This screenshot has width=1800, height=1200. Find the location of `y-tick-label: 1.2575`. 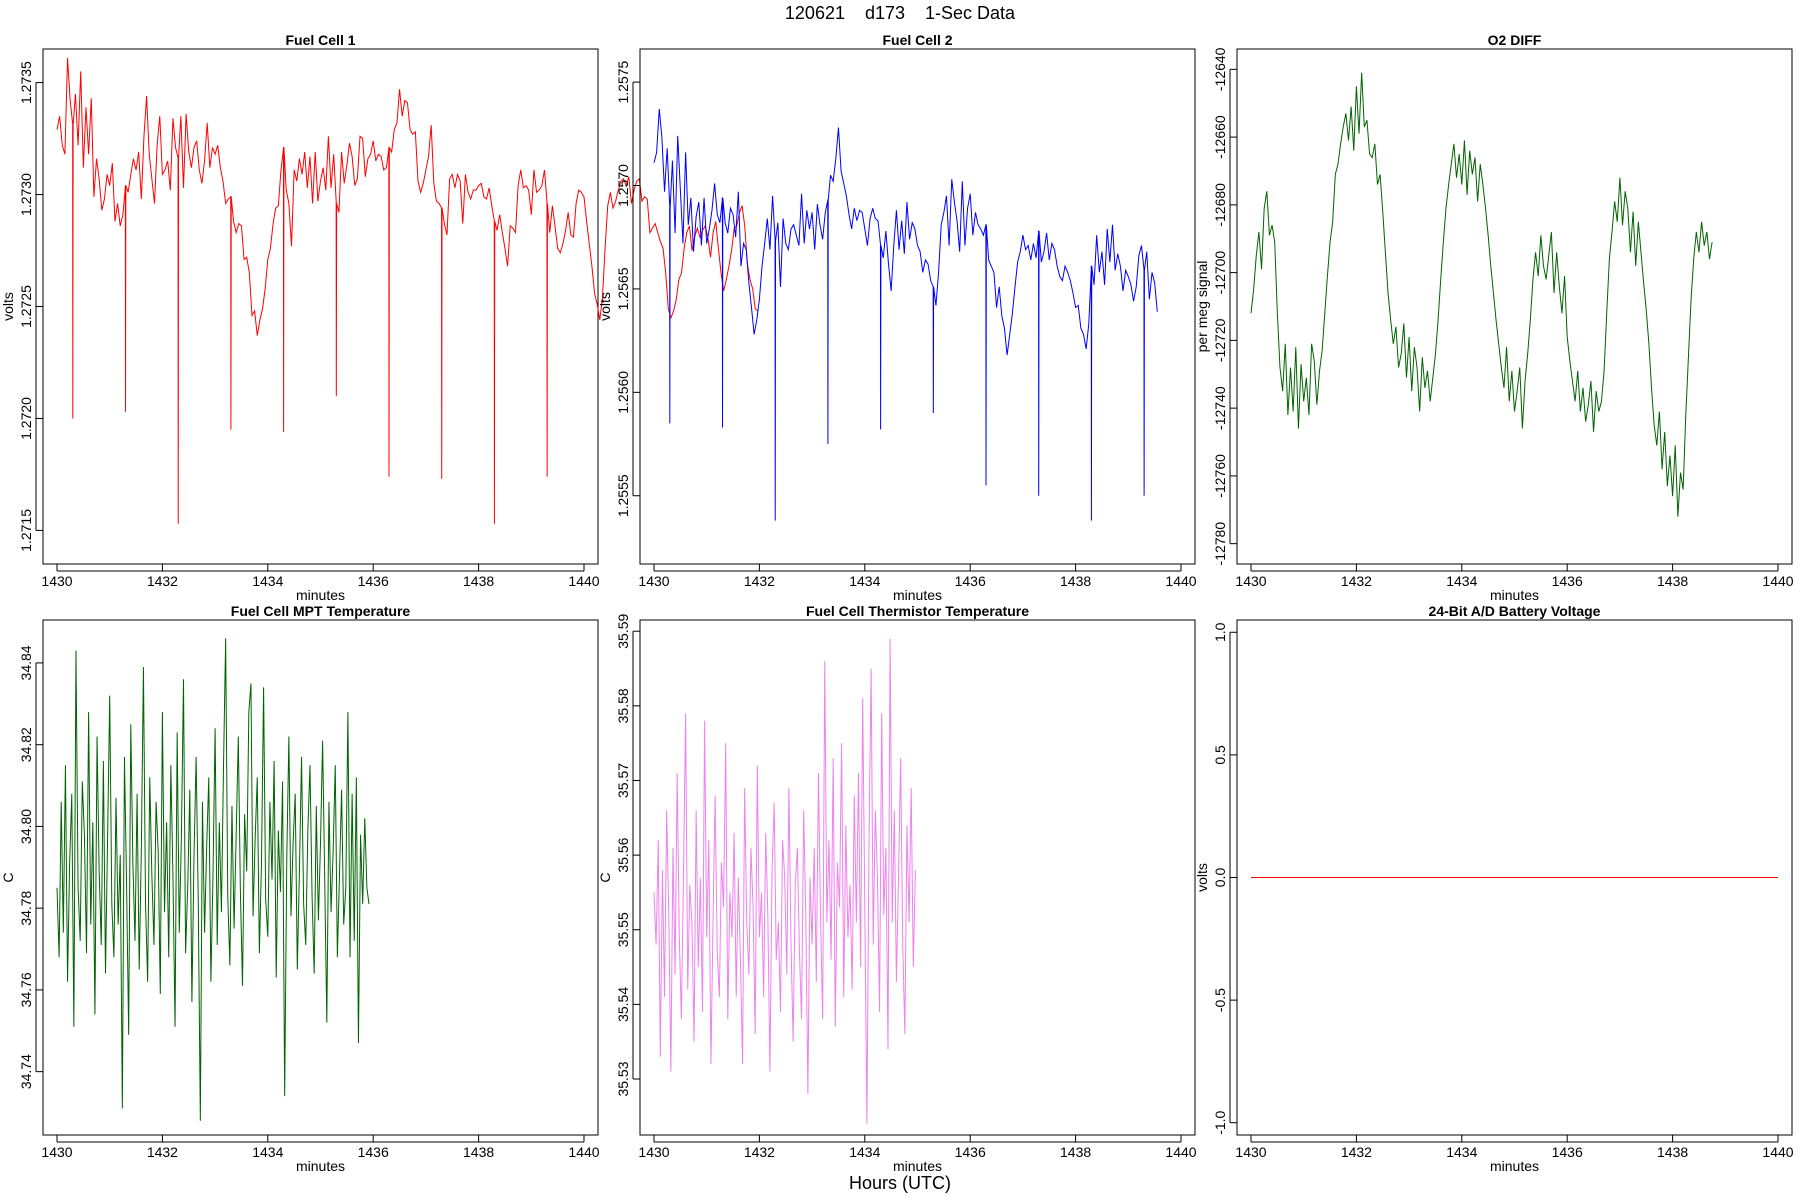

y-tick-label: 1.2575 is located at coordinates (623, 81).